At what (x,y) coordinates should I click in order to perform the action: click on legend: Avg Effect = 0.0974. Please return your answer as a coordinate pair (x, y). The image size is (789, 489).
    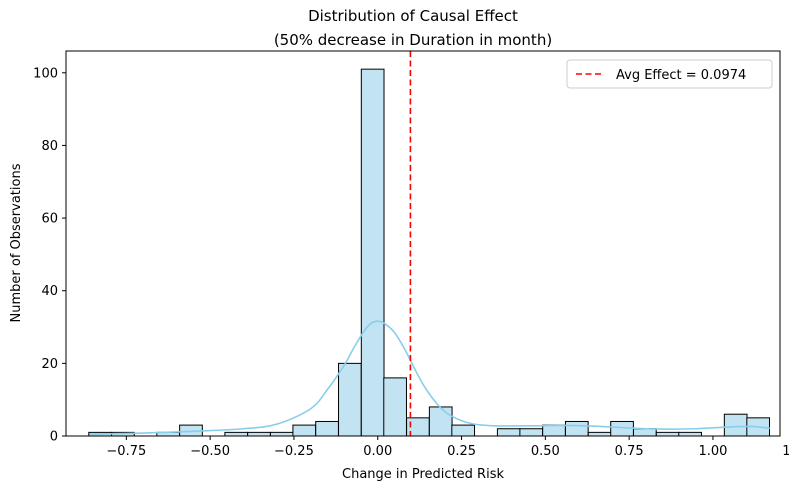
    Looking at the image, I should click on (669, 74).